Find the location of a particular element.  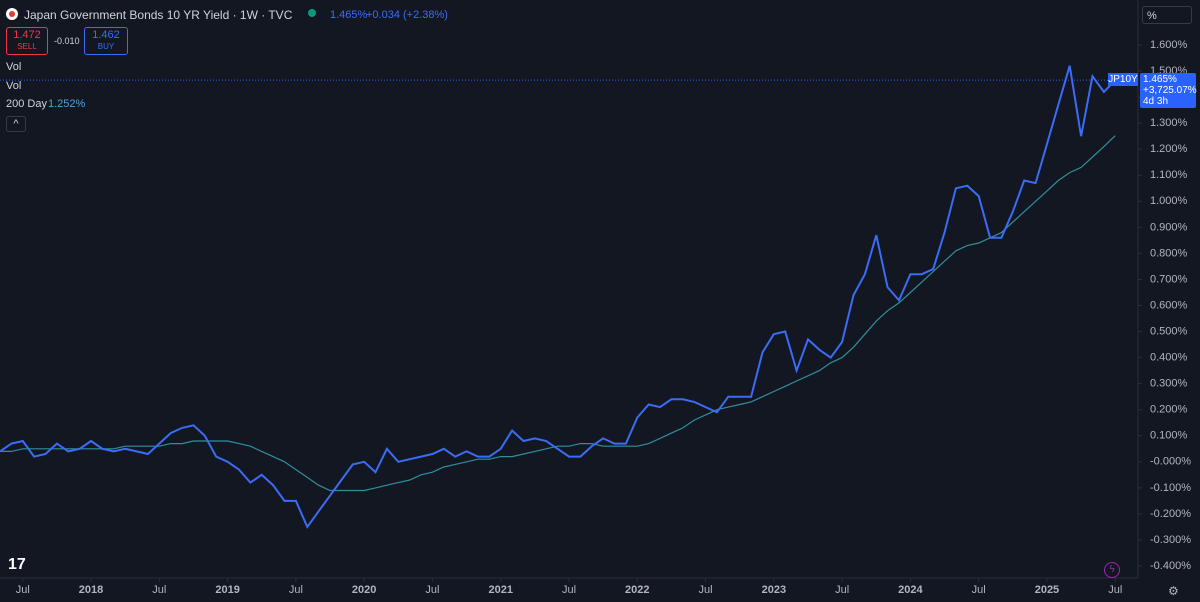

y-tick-label: 1.100% is located at coordinates (1169, 175).